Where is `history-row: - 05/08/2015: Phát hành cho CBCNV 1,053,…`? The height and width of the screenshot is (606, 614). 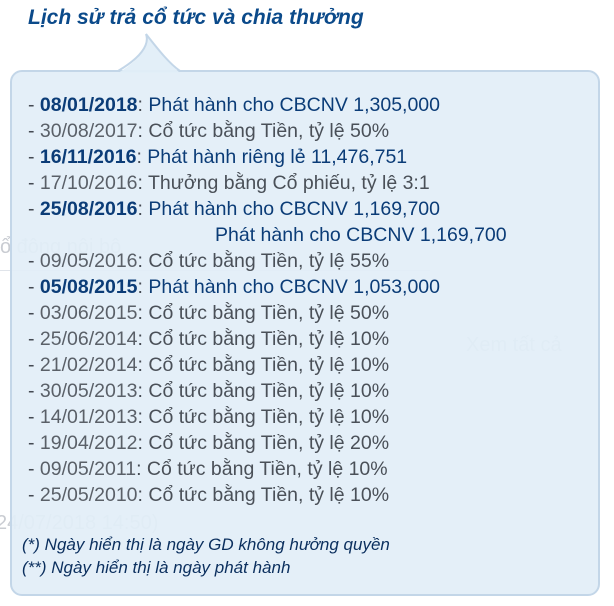 history-row: - 05/08/2015: Phát hành cho CBCNV 1,053,… is located at coordinates (267, 287).